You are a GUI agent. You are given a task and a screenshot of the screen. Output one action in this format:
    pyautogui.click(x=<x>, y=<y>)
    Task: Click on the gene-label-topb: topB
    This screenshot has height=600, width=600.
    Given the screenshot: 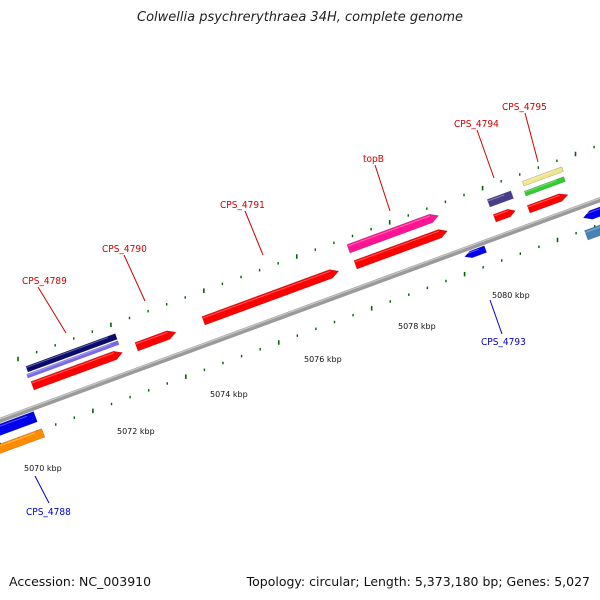 What is the action you would take?
    pyautogui.click(x=373, y=159)
    